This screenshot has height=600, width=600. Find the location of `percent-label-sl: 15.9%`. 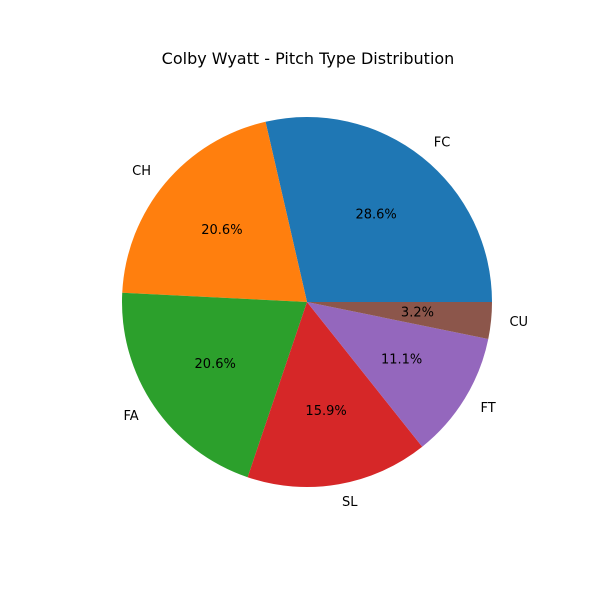

percent-label-sl: 15.9% is located at coordinates (325, 411).